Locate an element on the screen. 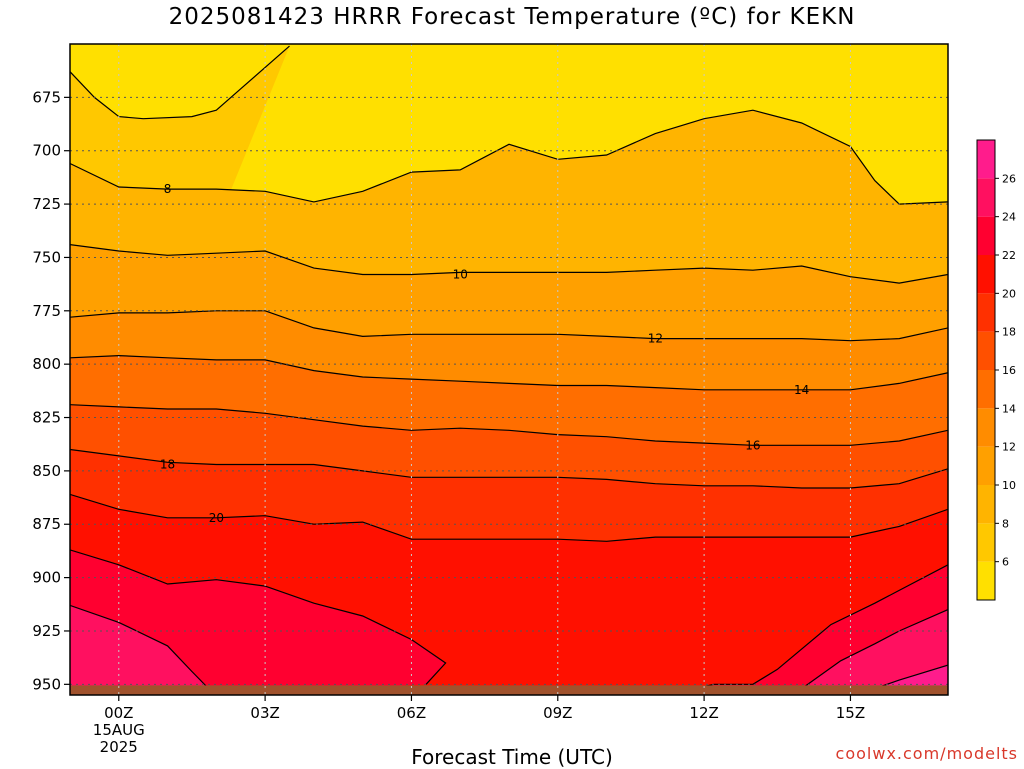 The image size is (1024, 769). x-tick-year: 2025 is located at coordinates (119, 747).